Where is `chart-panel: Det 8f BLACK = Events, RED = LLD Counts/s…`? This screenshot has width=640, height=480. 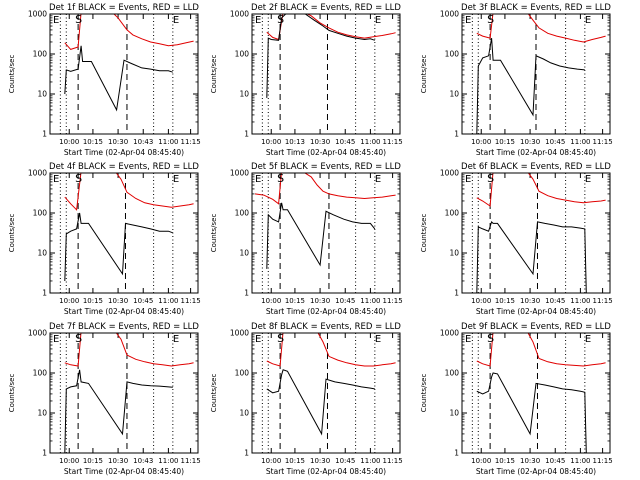
chart-panel: Det 8f BLACK = Events, RED = LLD Counts/s… is located at coordinates (306, 399).